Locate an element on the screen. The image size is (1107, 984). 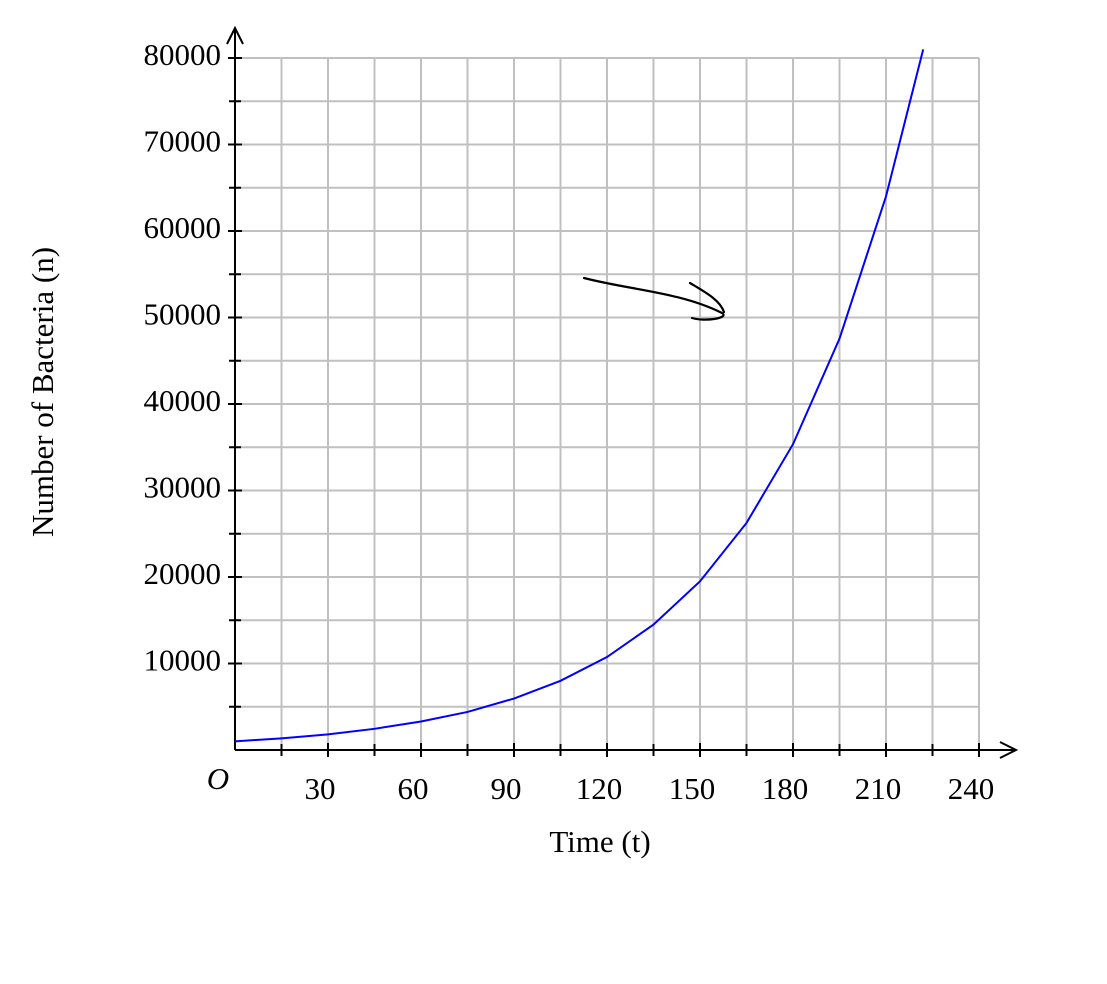
x-axis-arrow is located at coordinates (1009, 750).